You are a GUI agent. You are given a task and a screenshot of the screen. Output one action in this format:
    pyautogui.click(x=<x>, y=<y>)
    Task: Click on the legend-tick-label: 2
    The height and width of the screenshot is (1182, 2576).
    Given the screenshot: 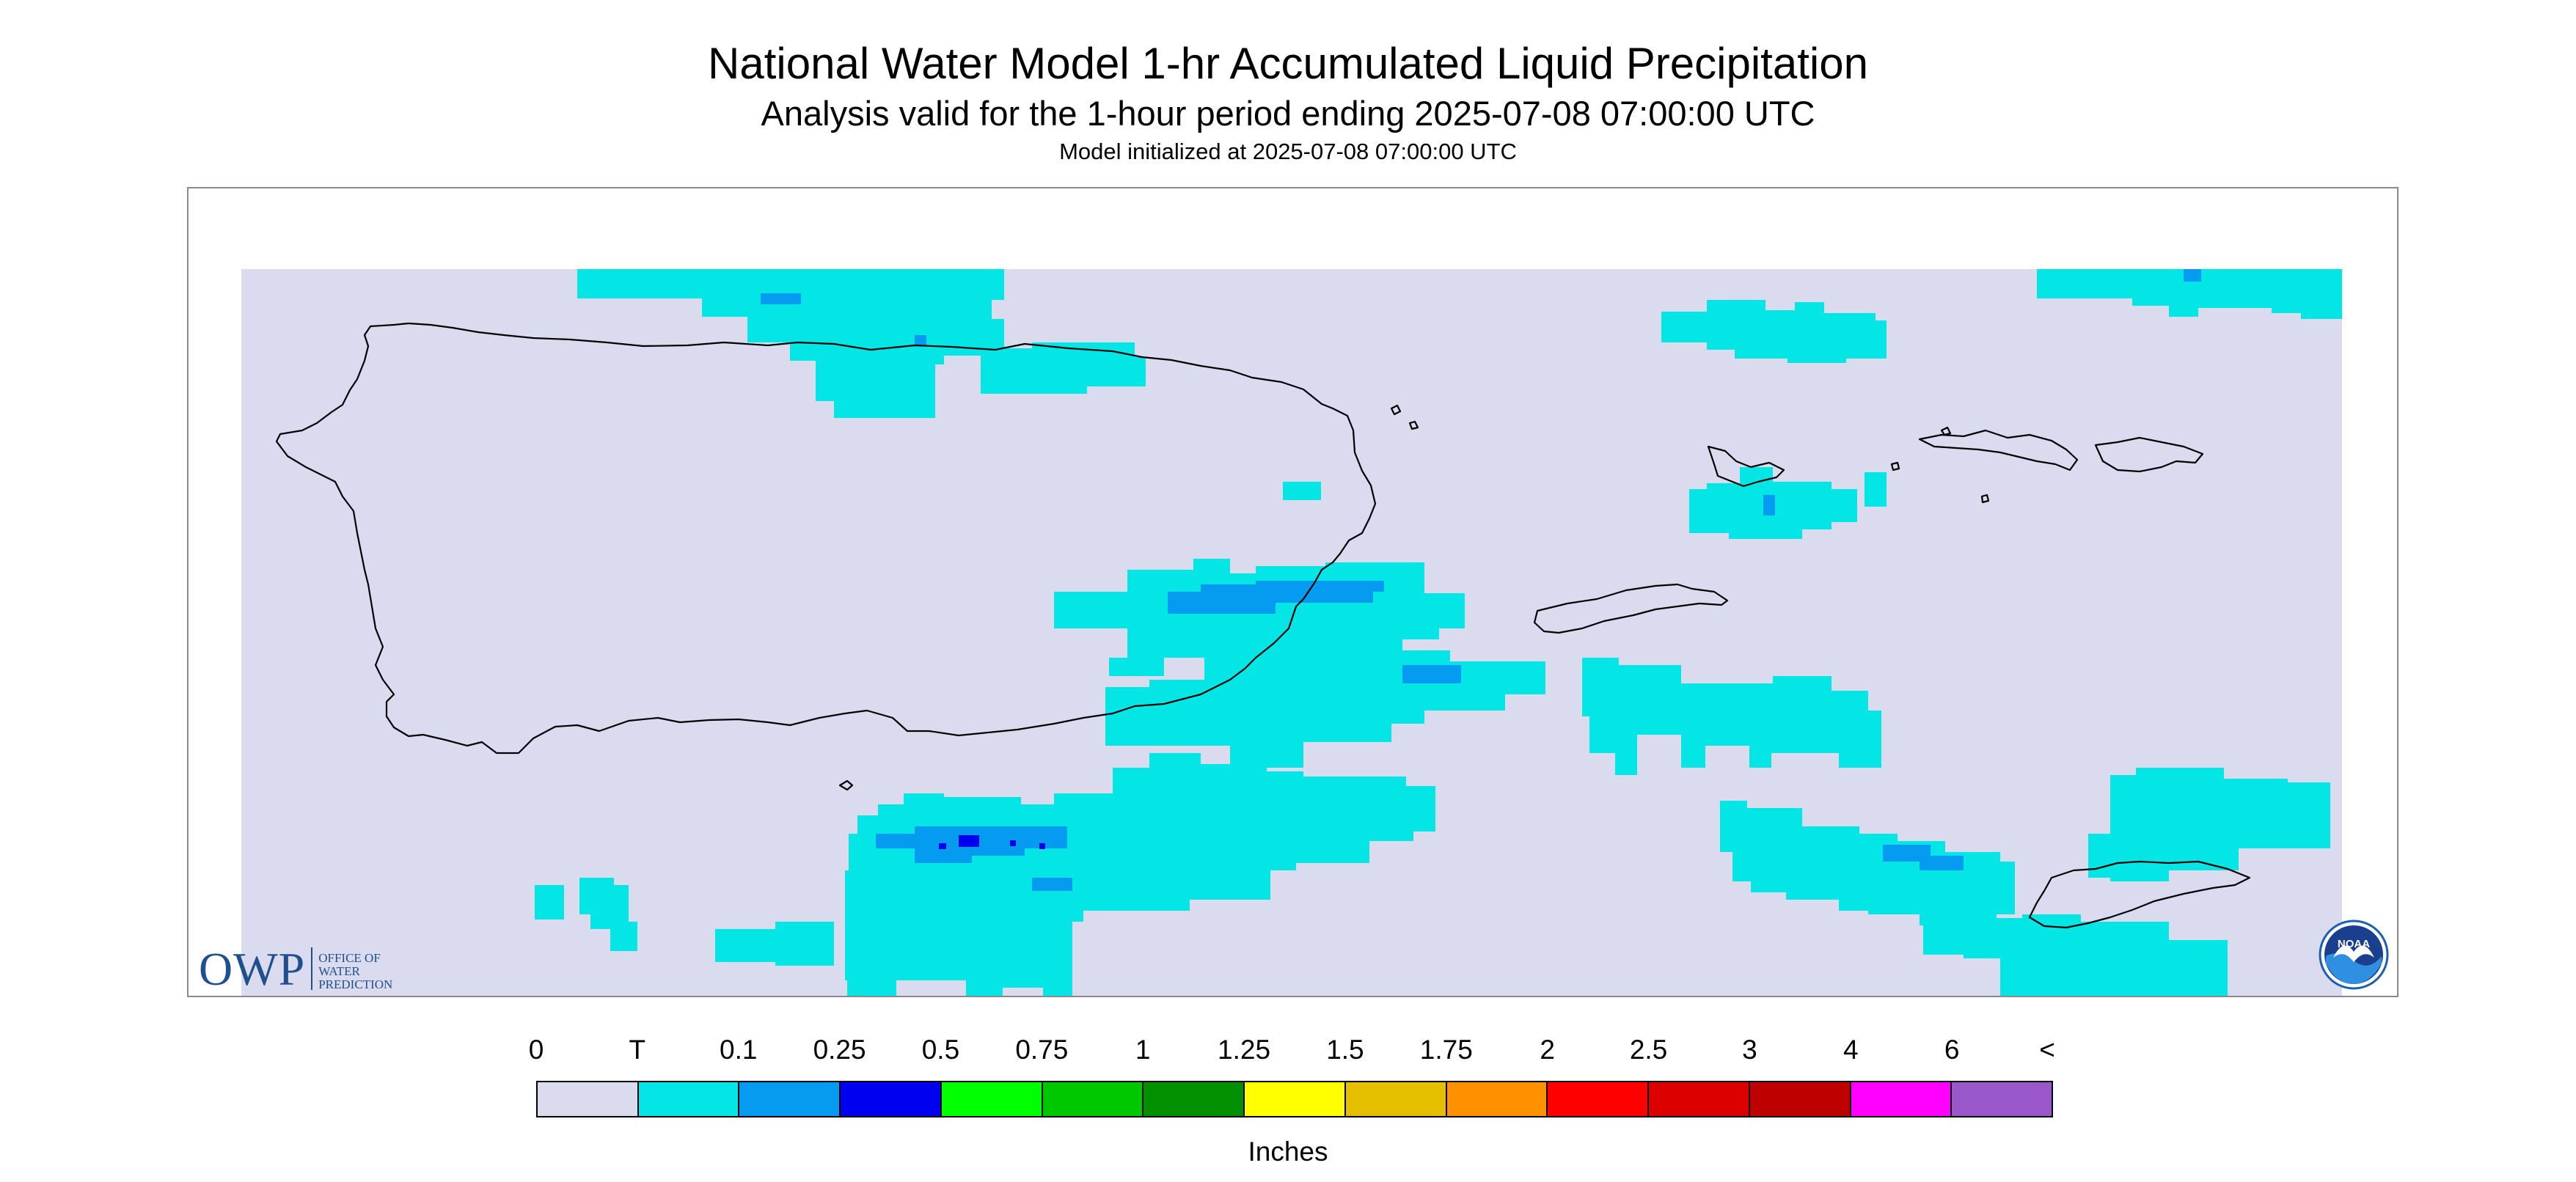 What is the action you would take?
    pyautogui.click(x=1547, y=1050)
    